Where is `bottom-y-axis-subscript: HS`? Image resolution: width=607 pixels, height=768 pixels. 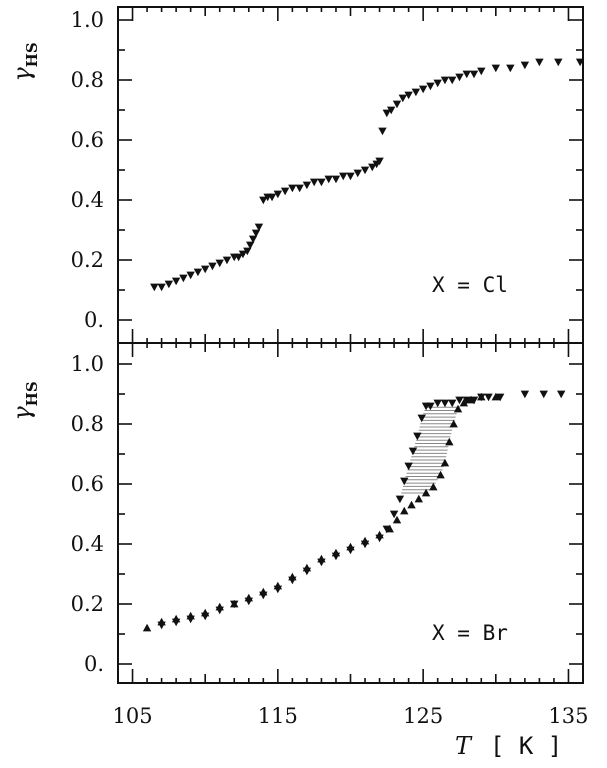
bottom-y-axis-subscript: HS is located at coordinates (32, 393).